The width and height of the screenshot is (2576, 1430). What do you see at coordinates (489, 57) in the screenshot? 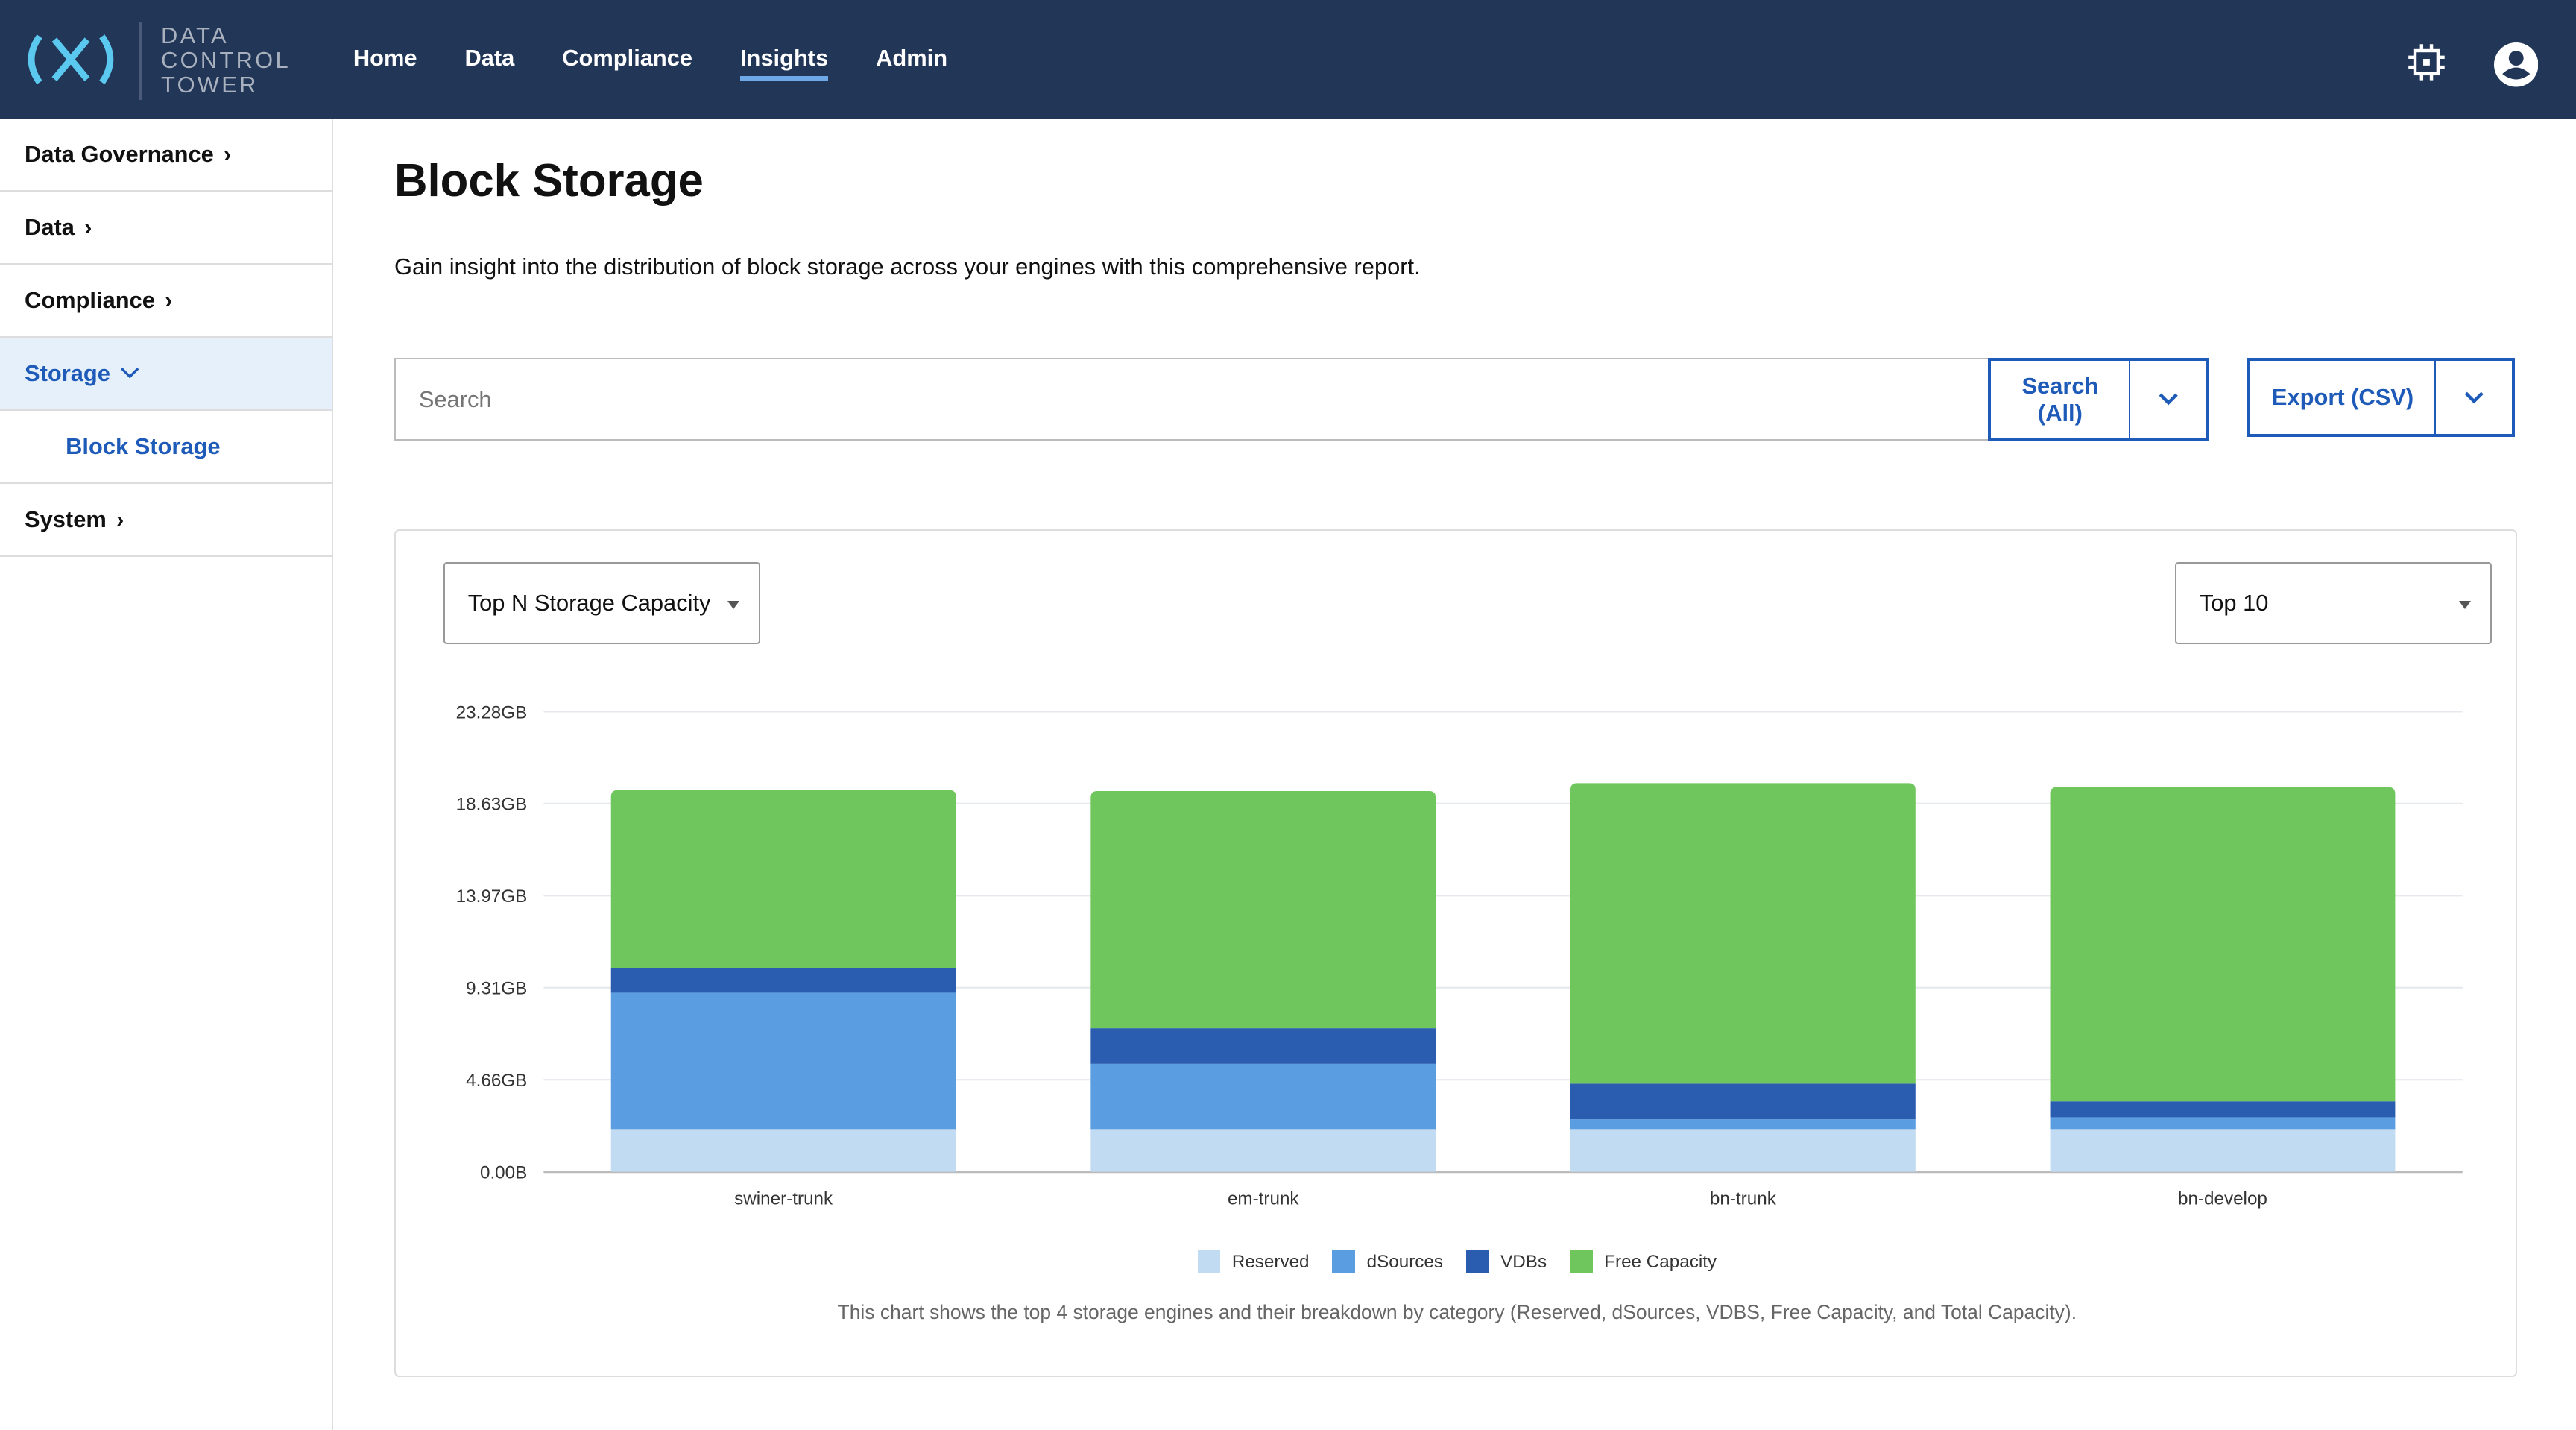
I see `nav-data: Data` at bounding box center [489, 57].